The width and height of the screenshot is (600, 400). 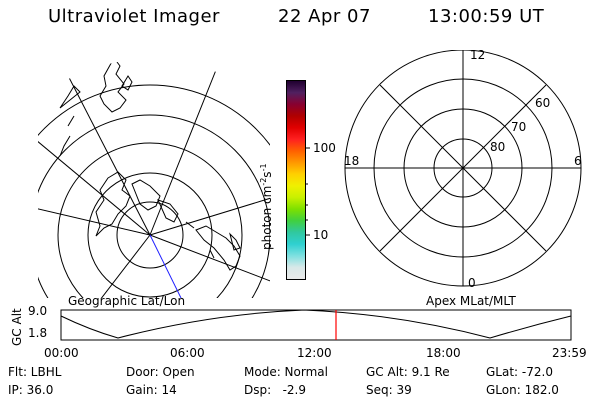 I want to click on info-gain: Gain: 14, so click(x=151, y=390).